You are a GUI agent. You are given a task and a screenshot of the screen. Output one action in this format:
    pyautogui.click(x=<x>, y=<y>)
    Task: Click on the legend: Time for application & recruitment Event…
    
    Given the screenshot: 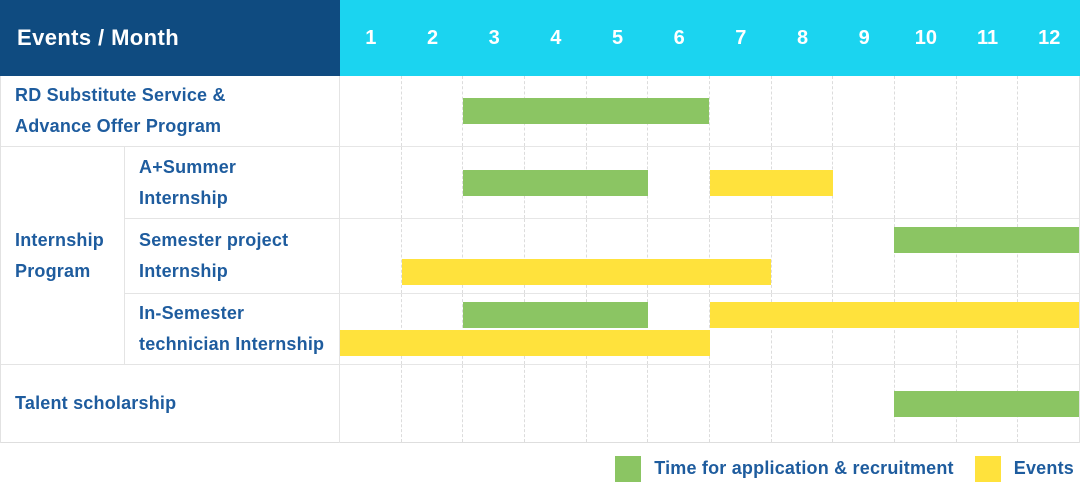 What is the action you would take?
    pyautogui.click(x=540, y=468)
    